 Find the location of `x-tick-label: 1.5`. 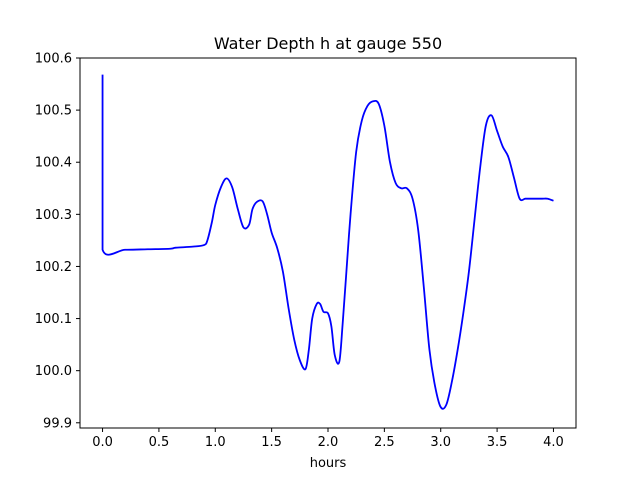

x-tick-label: 1.5 is located at coordinates (271, 442).